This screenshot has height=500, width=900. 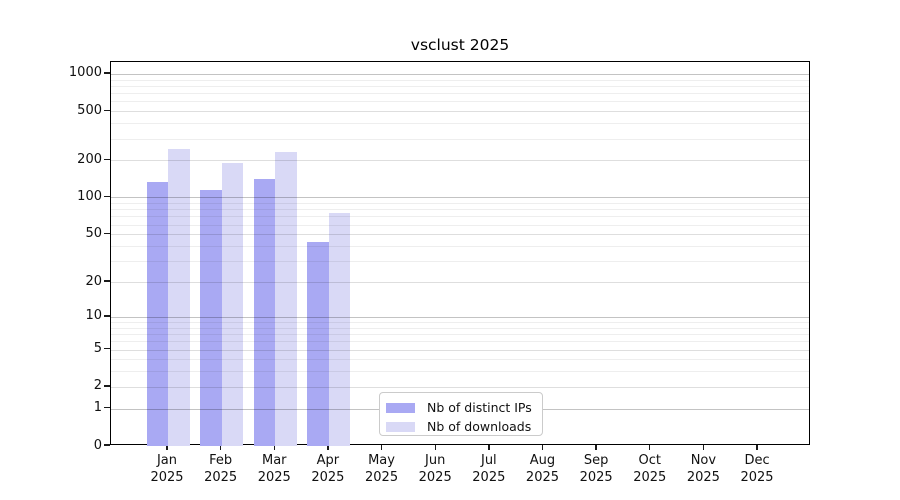 I want to click on legend-item-distinct-ips: Nb of distinct IPs, so click(x=456, y=407).